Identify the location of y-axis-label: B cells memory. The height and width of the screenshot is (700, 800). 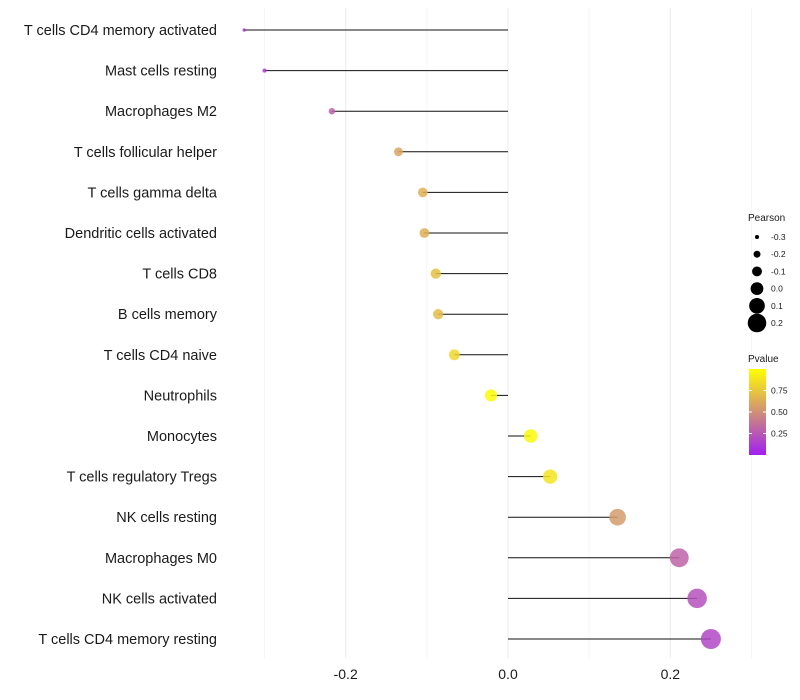
(168, 315).